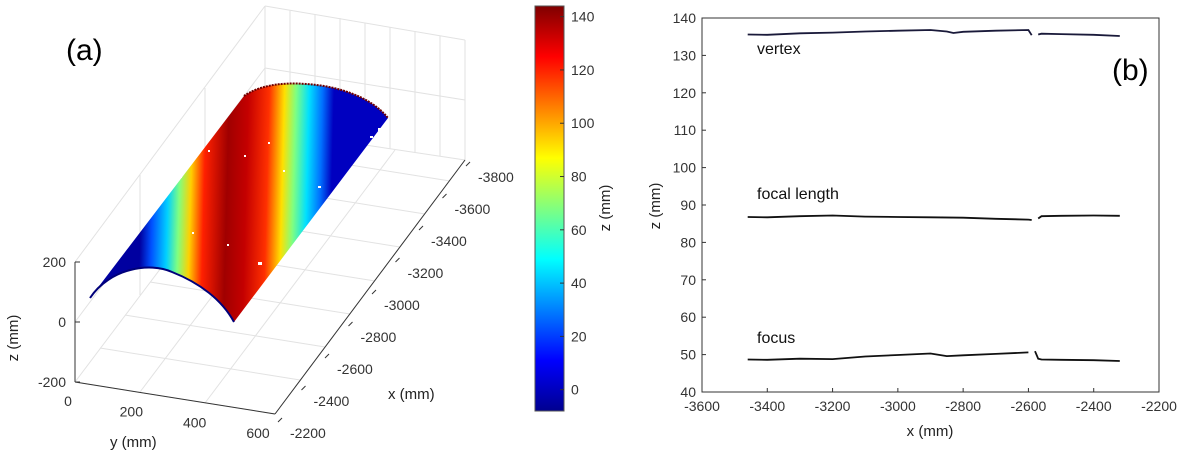  Describe the element at coordinates (133, 442) in the screenshot. I see `y-axis-label-3d: y (mm)` at that location.